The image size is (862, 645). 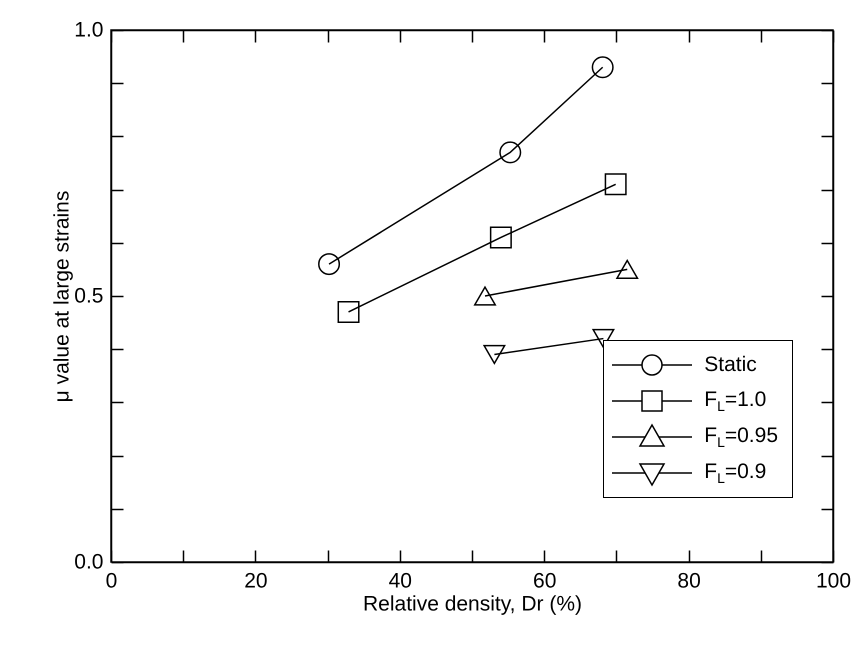 I want to click on y-axis-title: μ value at large strains, so click(x=62, y=296).